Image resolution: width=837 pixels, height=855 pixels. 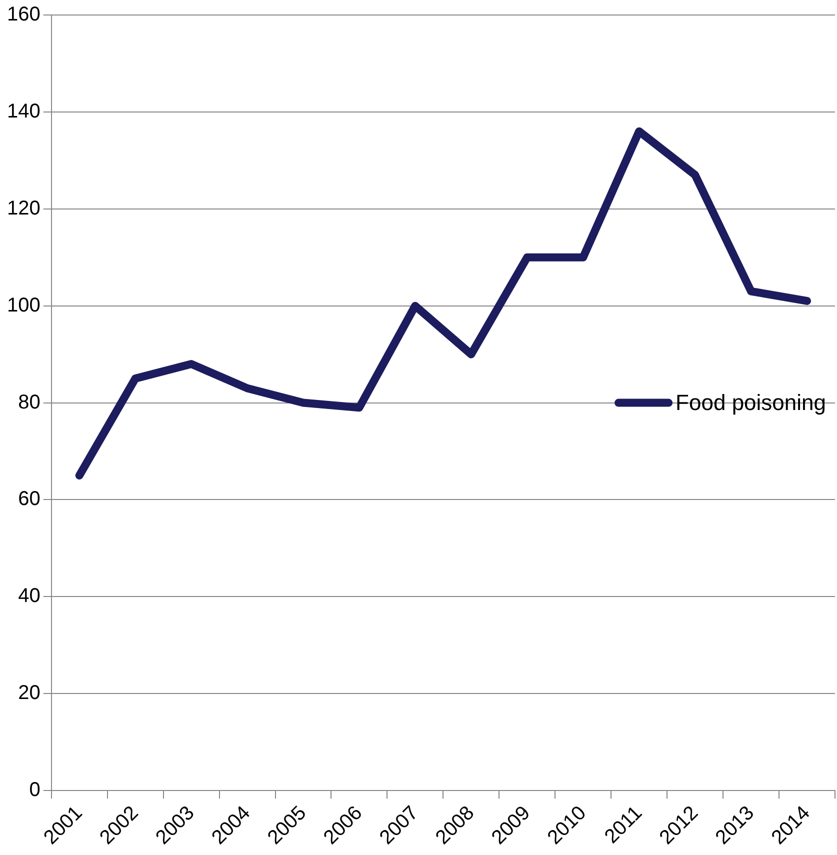 What do you see at coordinates (23, 305) in the screenshot?
I see `y-tick-label: 100` at bounding box center [23, 305].